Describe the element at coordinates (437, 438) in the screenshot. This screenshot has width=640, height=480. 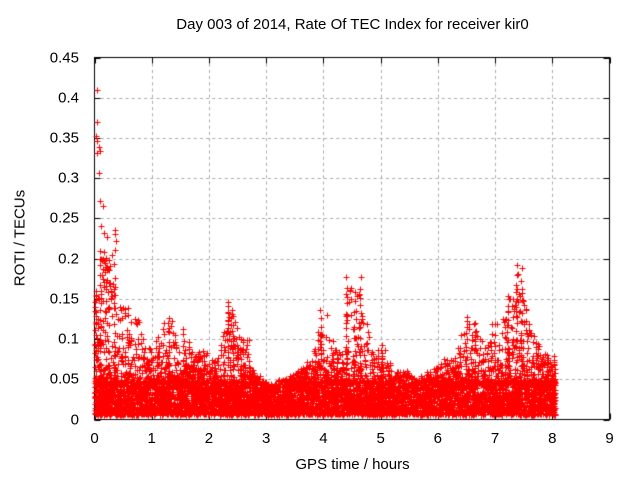
I see `x-tick-label: 6` at that location.